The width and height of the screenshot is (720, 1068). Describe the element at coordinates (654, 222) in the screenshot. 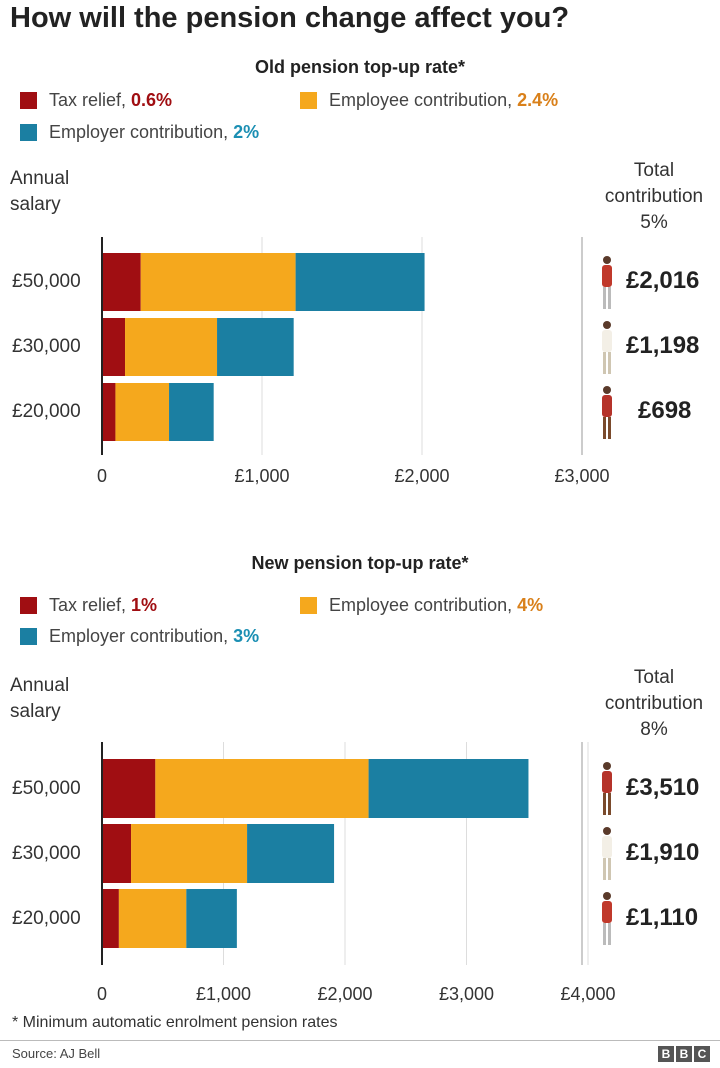

I see `total-rate: 5%` at that location.